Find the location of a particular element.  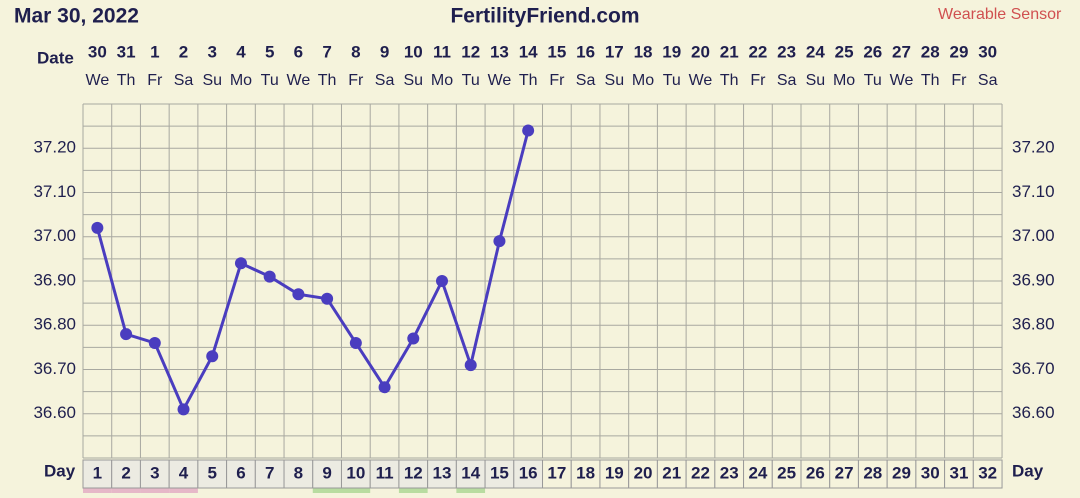

day-number: 19 is located at coordinates (614, 472).